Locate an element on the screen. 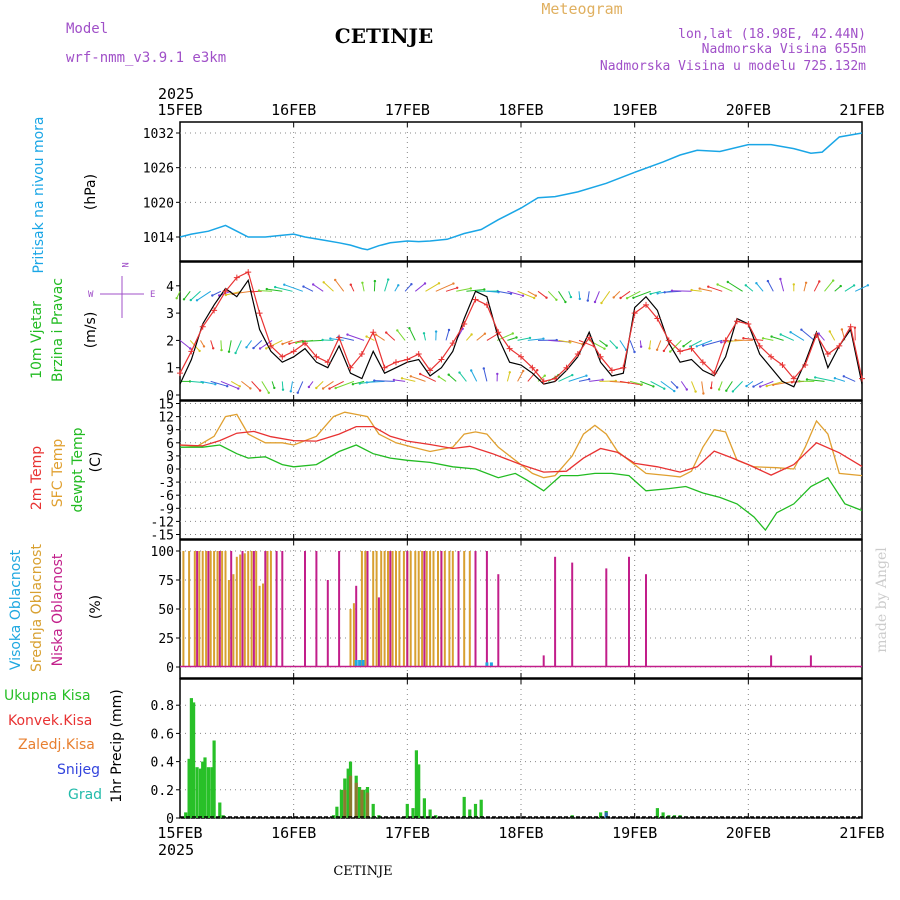 This screenshot has width=900, height=900. precip-panel: 0 0.2 0.4 0.6 0.8 is located at coordinates (507, 752).